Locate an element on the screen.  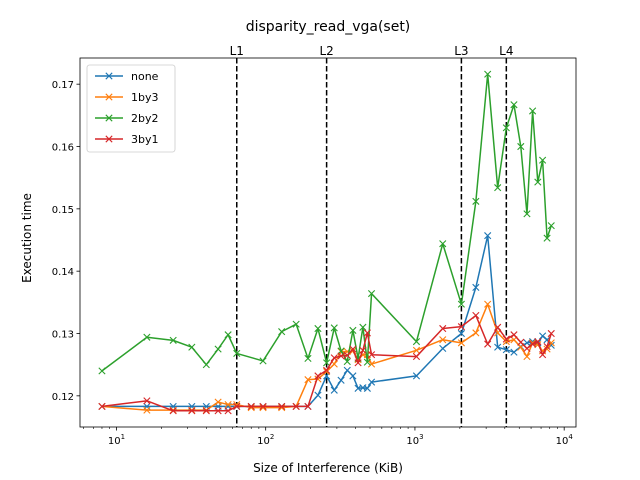
y-tick-label: 0.14 is located at coordinates (63, 272).